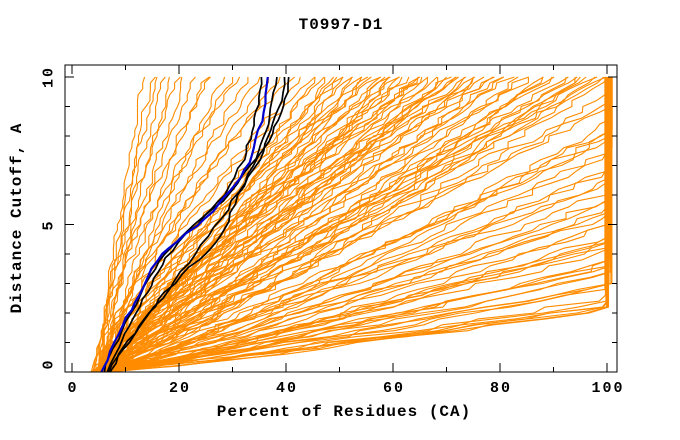 This screenshot has width=680, height=440. What do you see at coordinates (608, 388) in the screenshot?
I see `x-tick-label: 100` at bounding box center [608, 388].